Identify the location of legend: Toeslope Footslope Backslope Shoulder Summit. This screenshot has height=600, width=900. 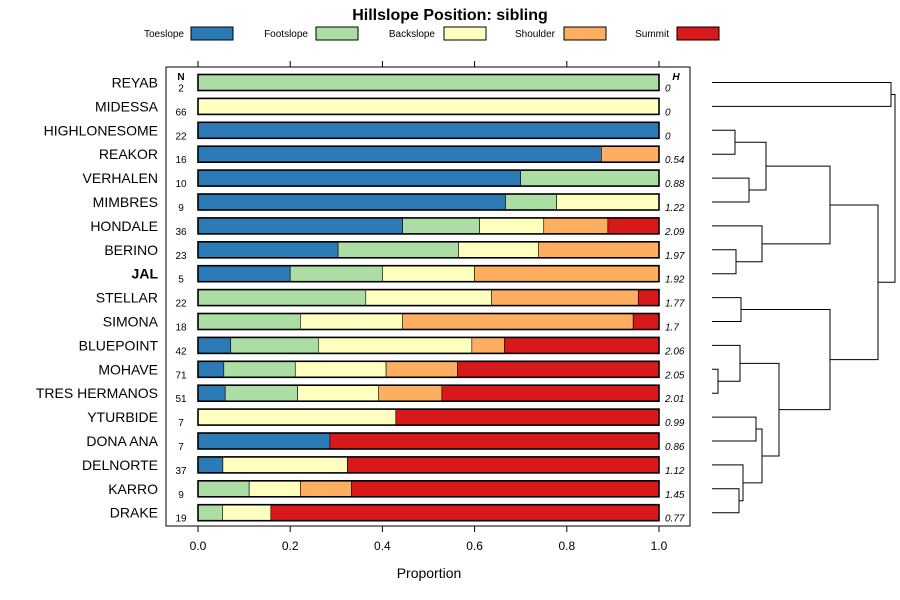
(432, 33).